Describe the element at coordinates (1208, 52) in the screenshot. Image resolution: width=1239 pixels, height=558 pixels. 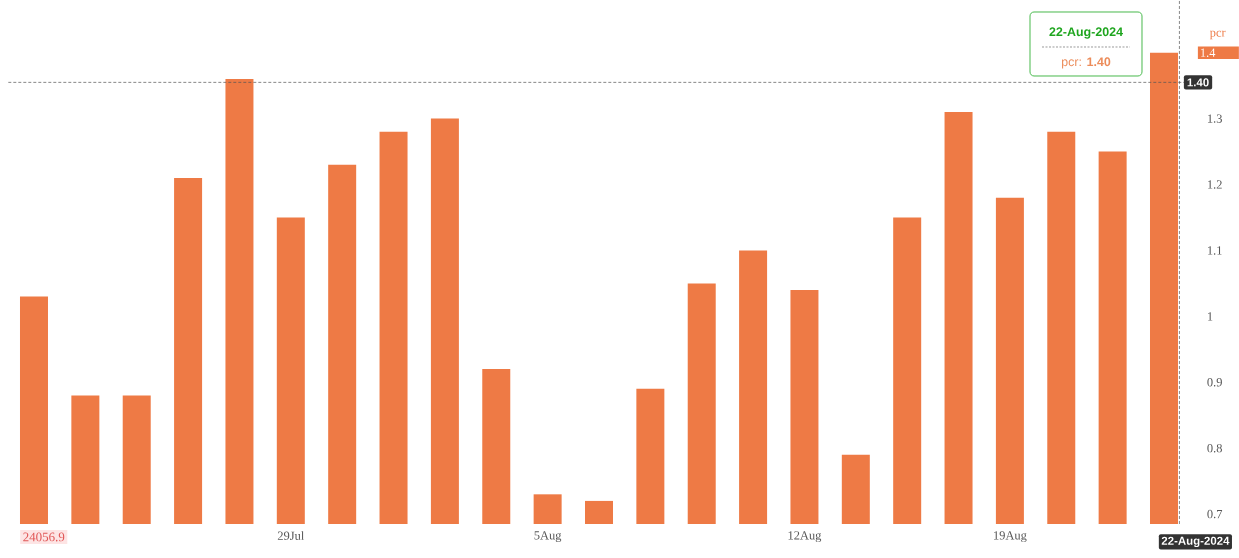
I see `text: 1.4` at that location.